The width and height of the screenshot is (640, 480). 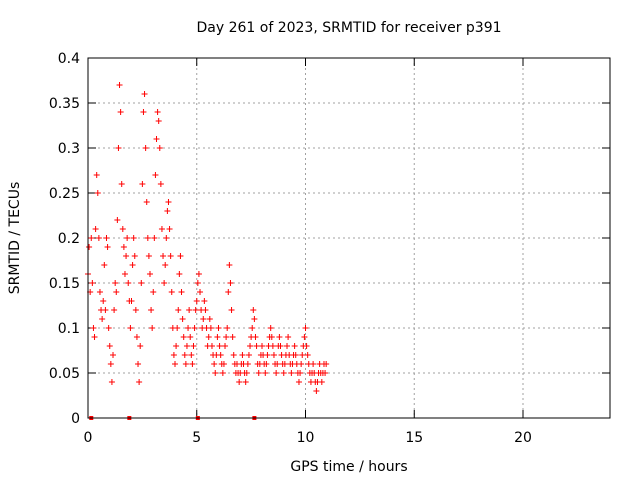 I want to click on y-tick-label: 0, so click(x=75, y=419).